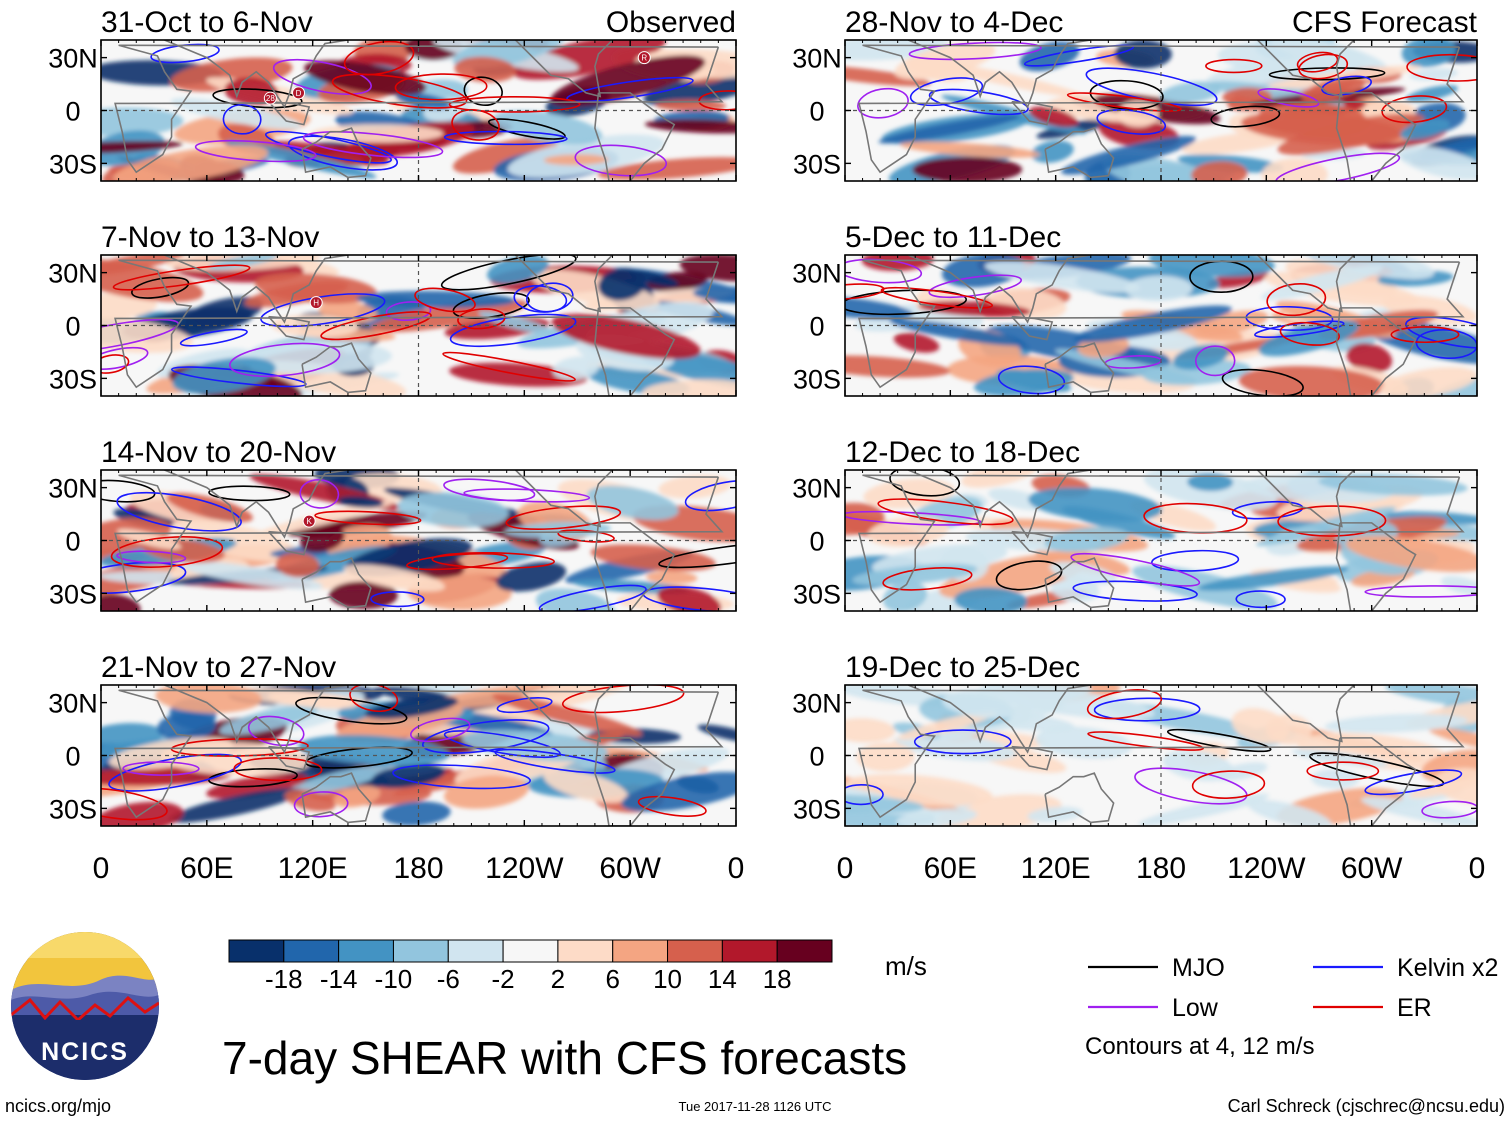 The height and width of the screenshot is (1121, 1510). I want to click on legend-label: Low, so click(1195, 1008).